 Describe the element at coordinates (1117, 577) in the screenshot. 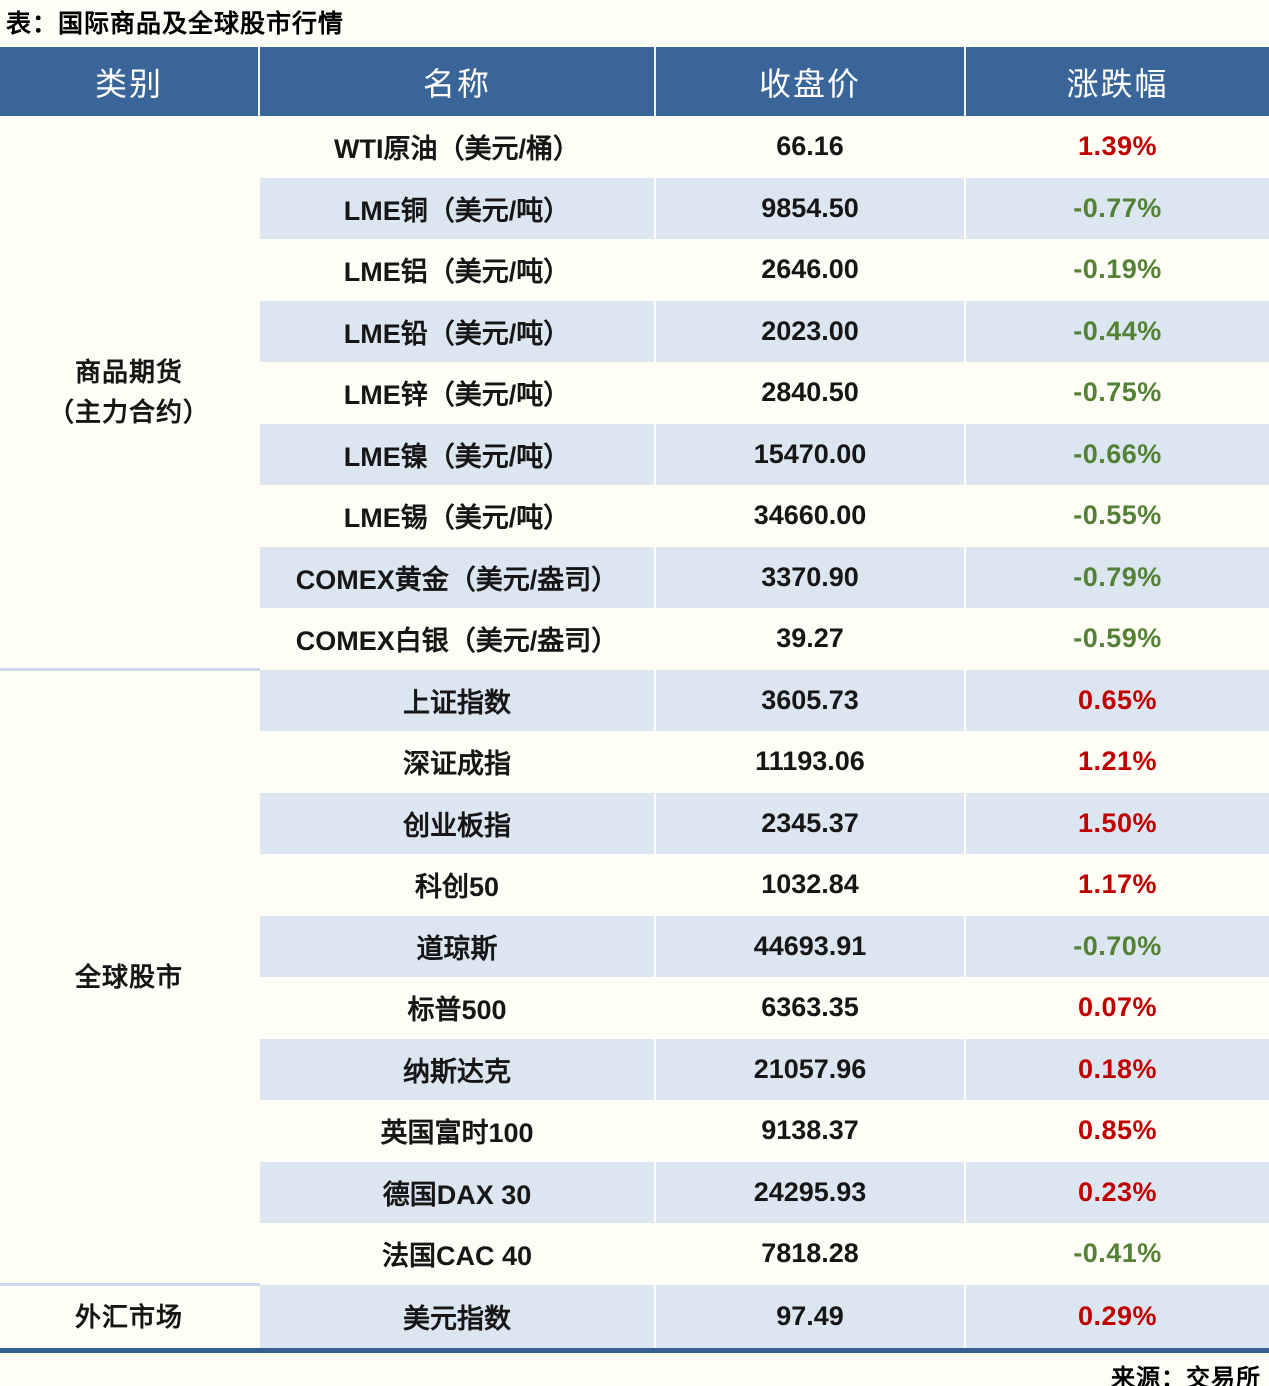

I see `change-cell: -0.79%` at that location.